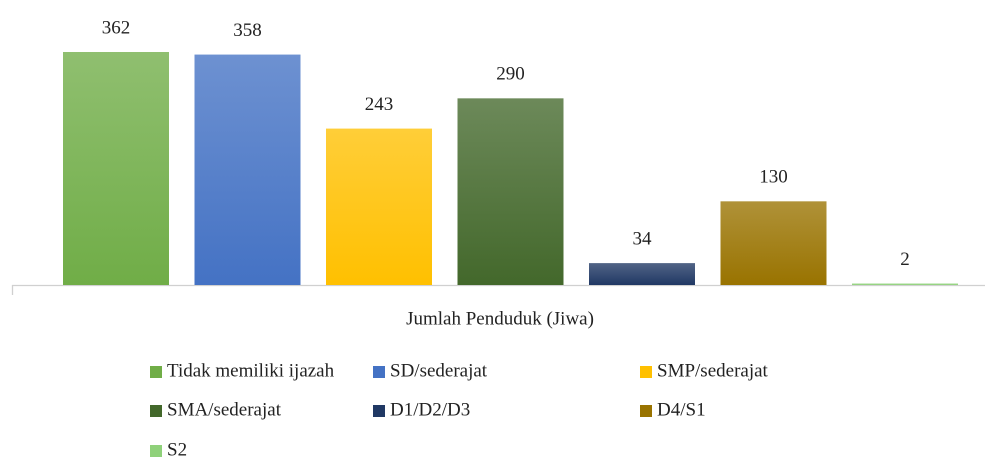 The image size is (1000, 463). What do you see at coordinates (713, 370) in the screenshot?
I see `legend-label: SMP/sederajat` at bounding box center [713, 370].